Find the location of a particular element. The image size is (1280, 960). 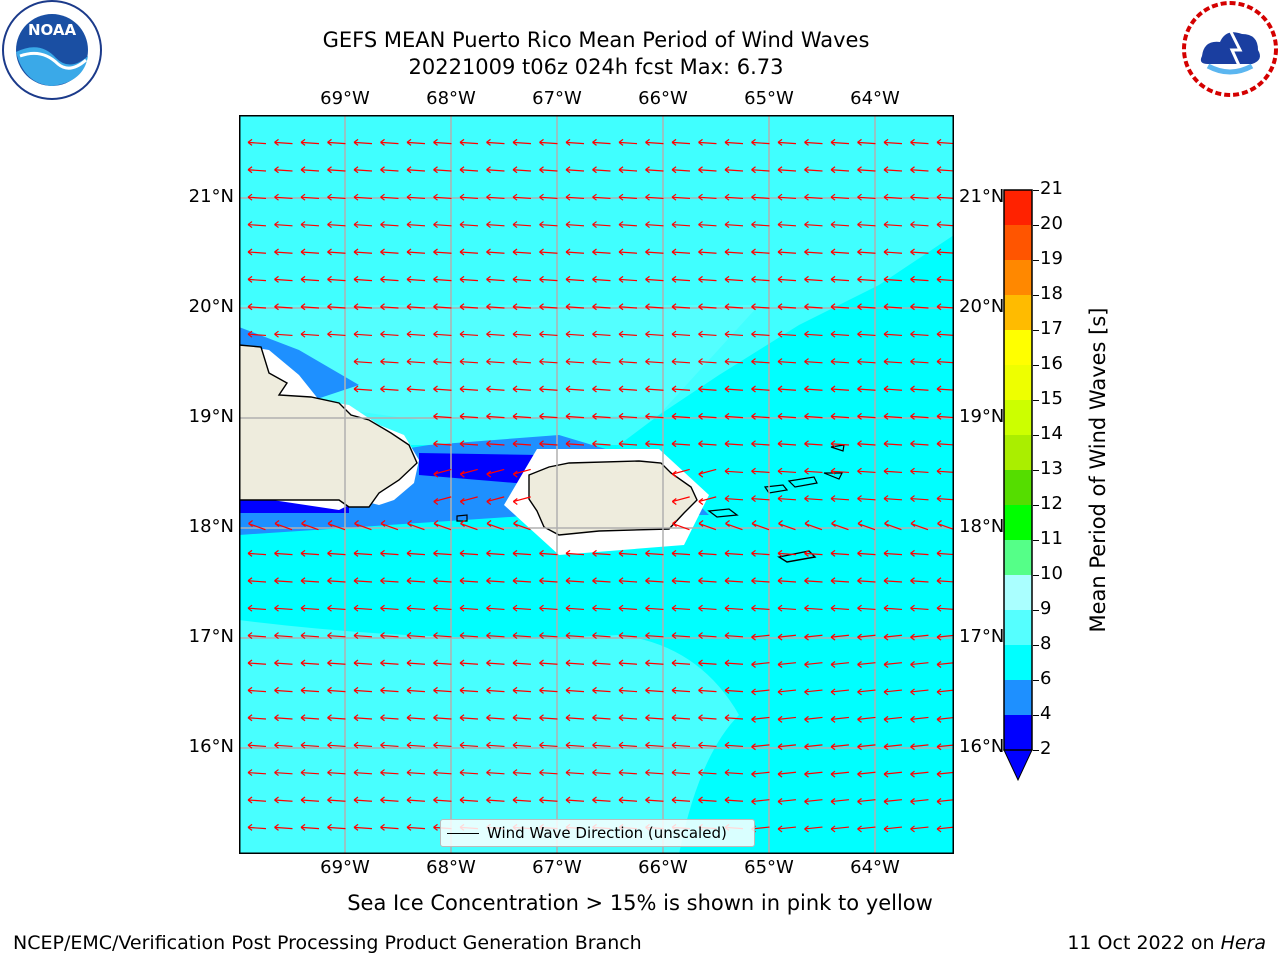

footer-machine: Hera is located at coordinates (1243, 943).